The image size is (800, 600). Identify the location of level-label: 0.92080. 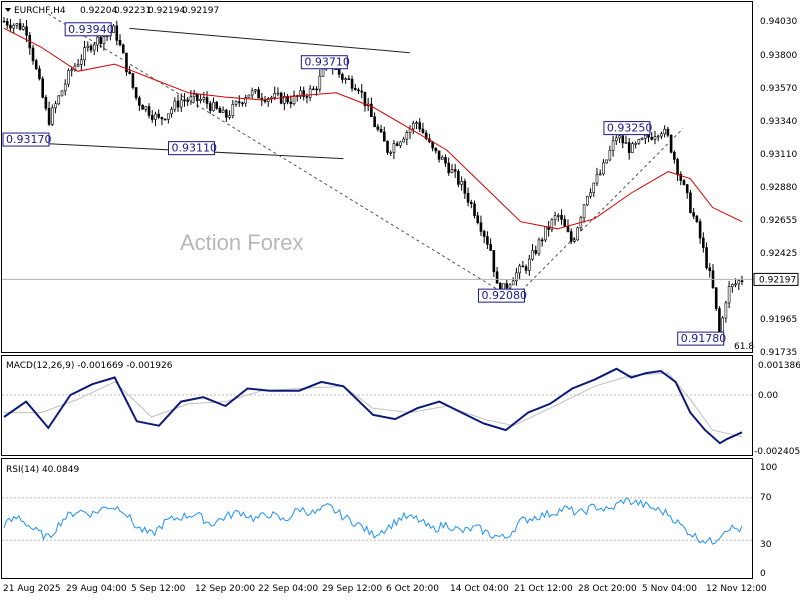
(503, 295).